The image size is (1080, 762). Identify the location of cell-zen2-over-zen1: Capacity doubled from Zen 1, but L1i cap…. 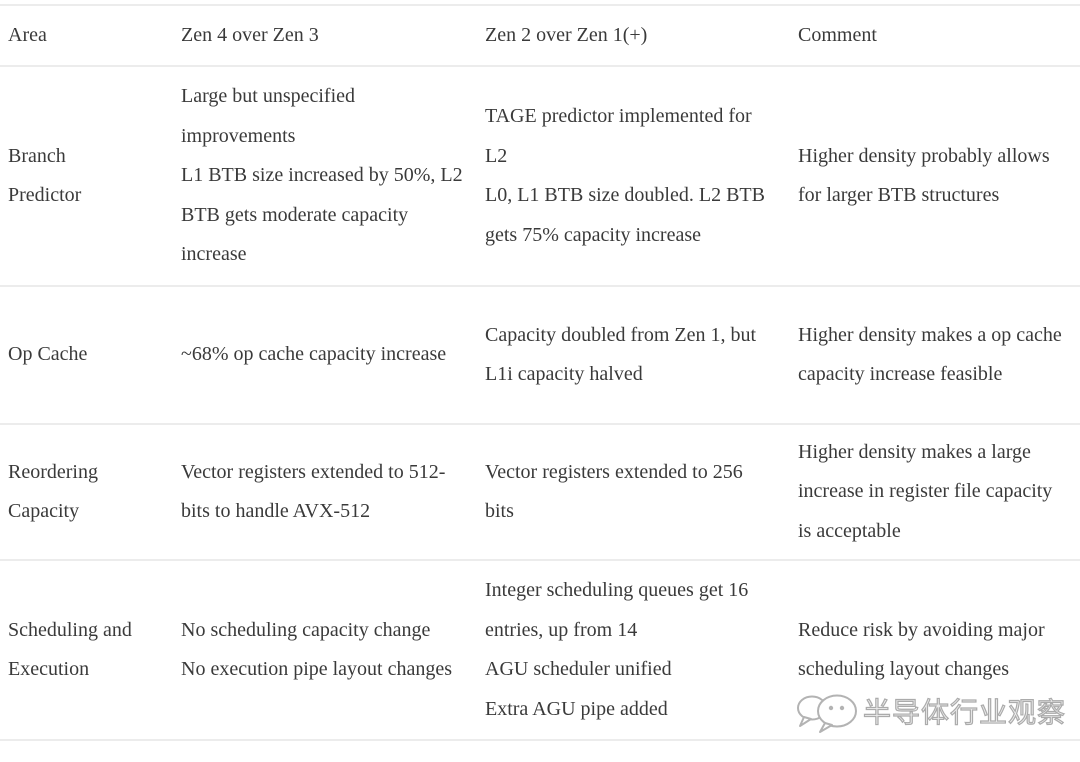
(633, 355).